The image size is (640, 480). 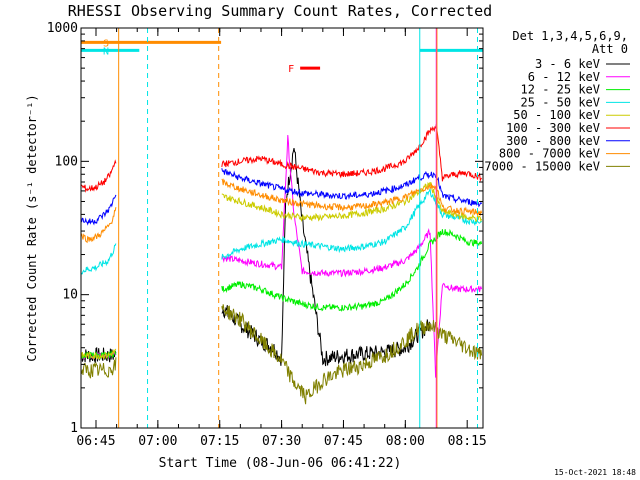 What do you see at coordinates (70, 295) in the screenshot?
I see `y-tick-label-1: 10` at bounding box center [70, 295].